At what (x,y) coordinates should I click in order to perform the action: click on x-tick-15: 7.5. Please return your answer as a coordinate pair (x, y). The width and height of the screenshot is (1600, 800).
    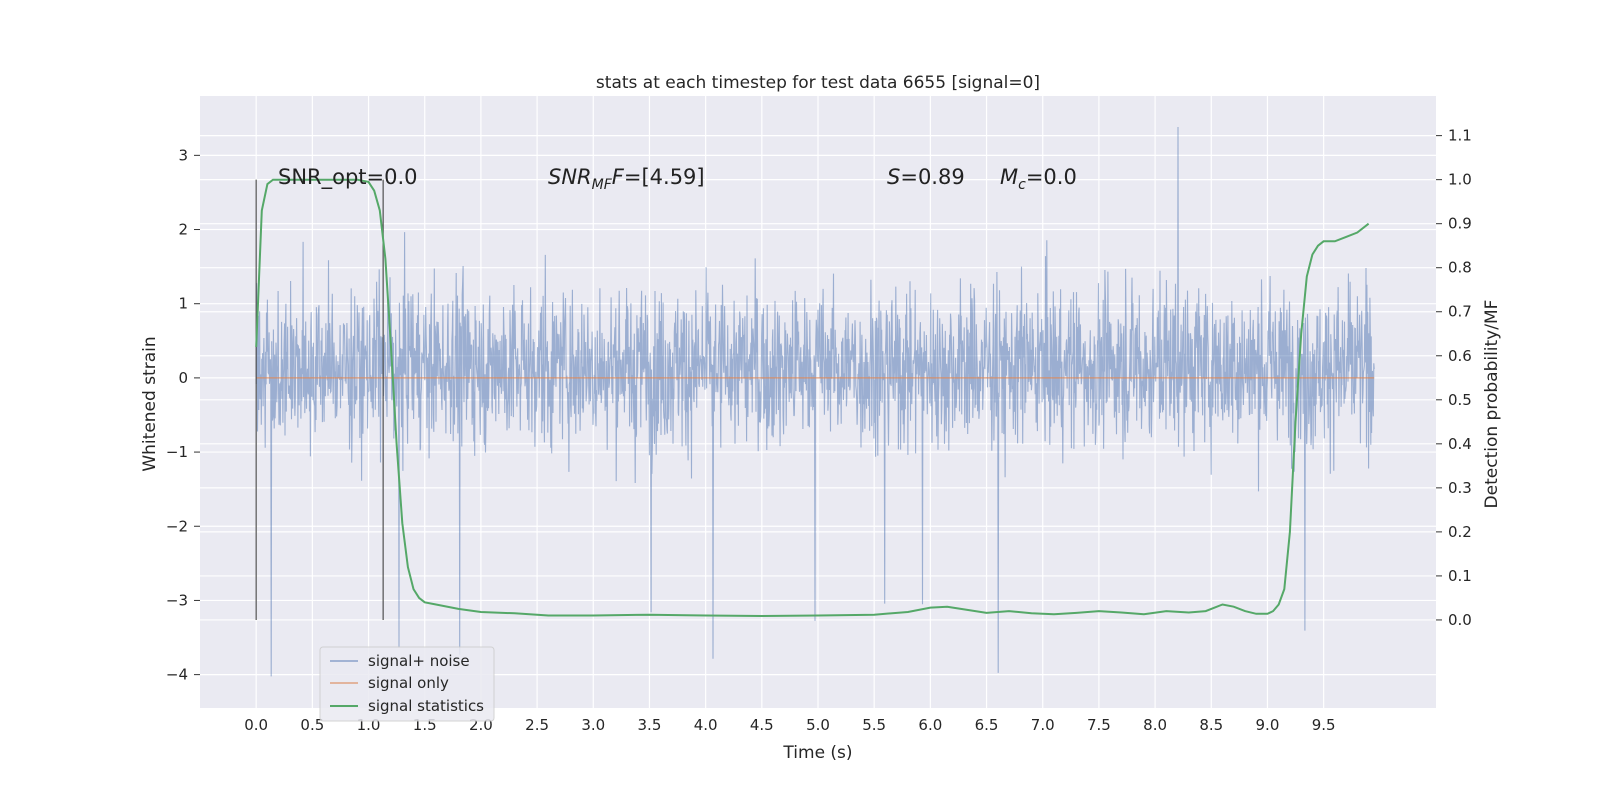
    Looking at the image, I should click on (1099, 725).